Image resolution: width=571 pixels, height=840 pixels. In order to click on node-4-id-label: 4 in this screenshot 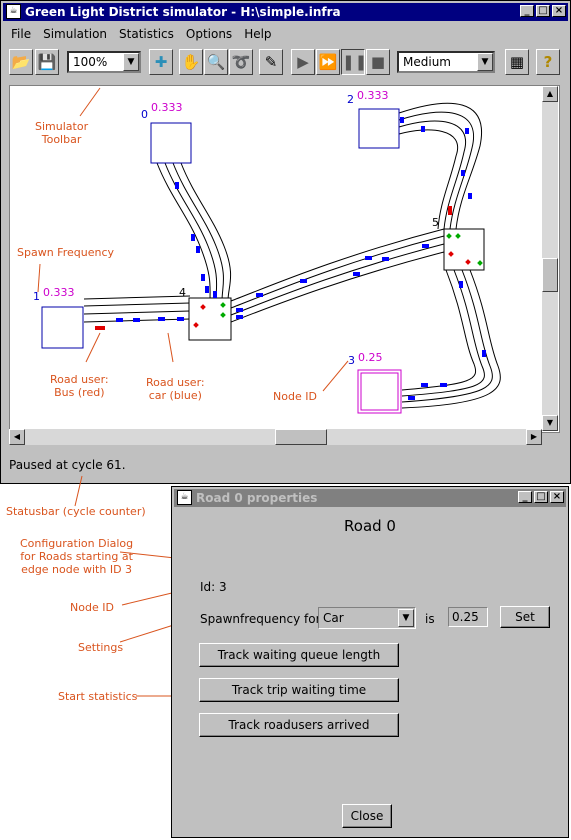, I will do `click(182, 292)`.